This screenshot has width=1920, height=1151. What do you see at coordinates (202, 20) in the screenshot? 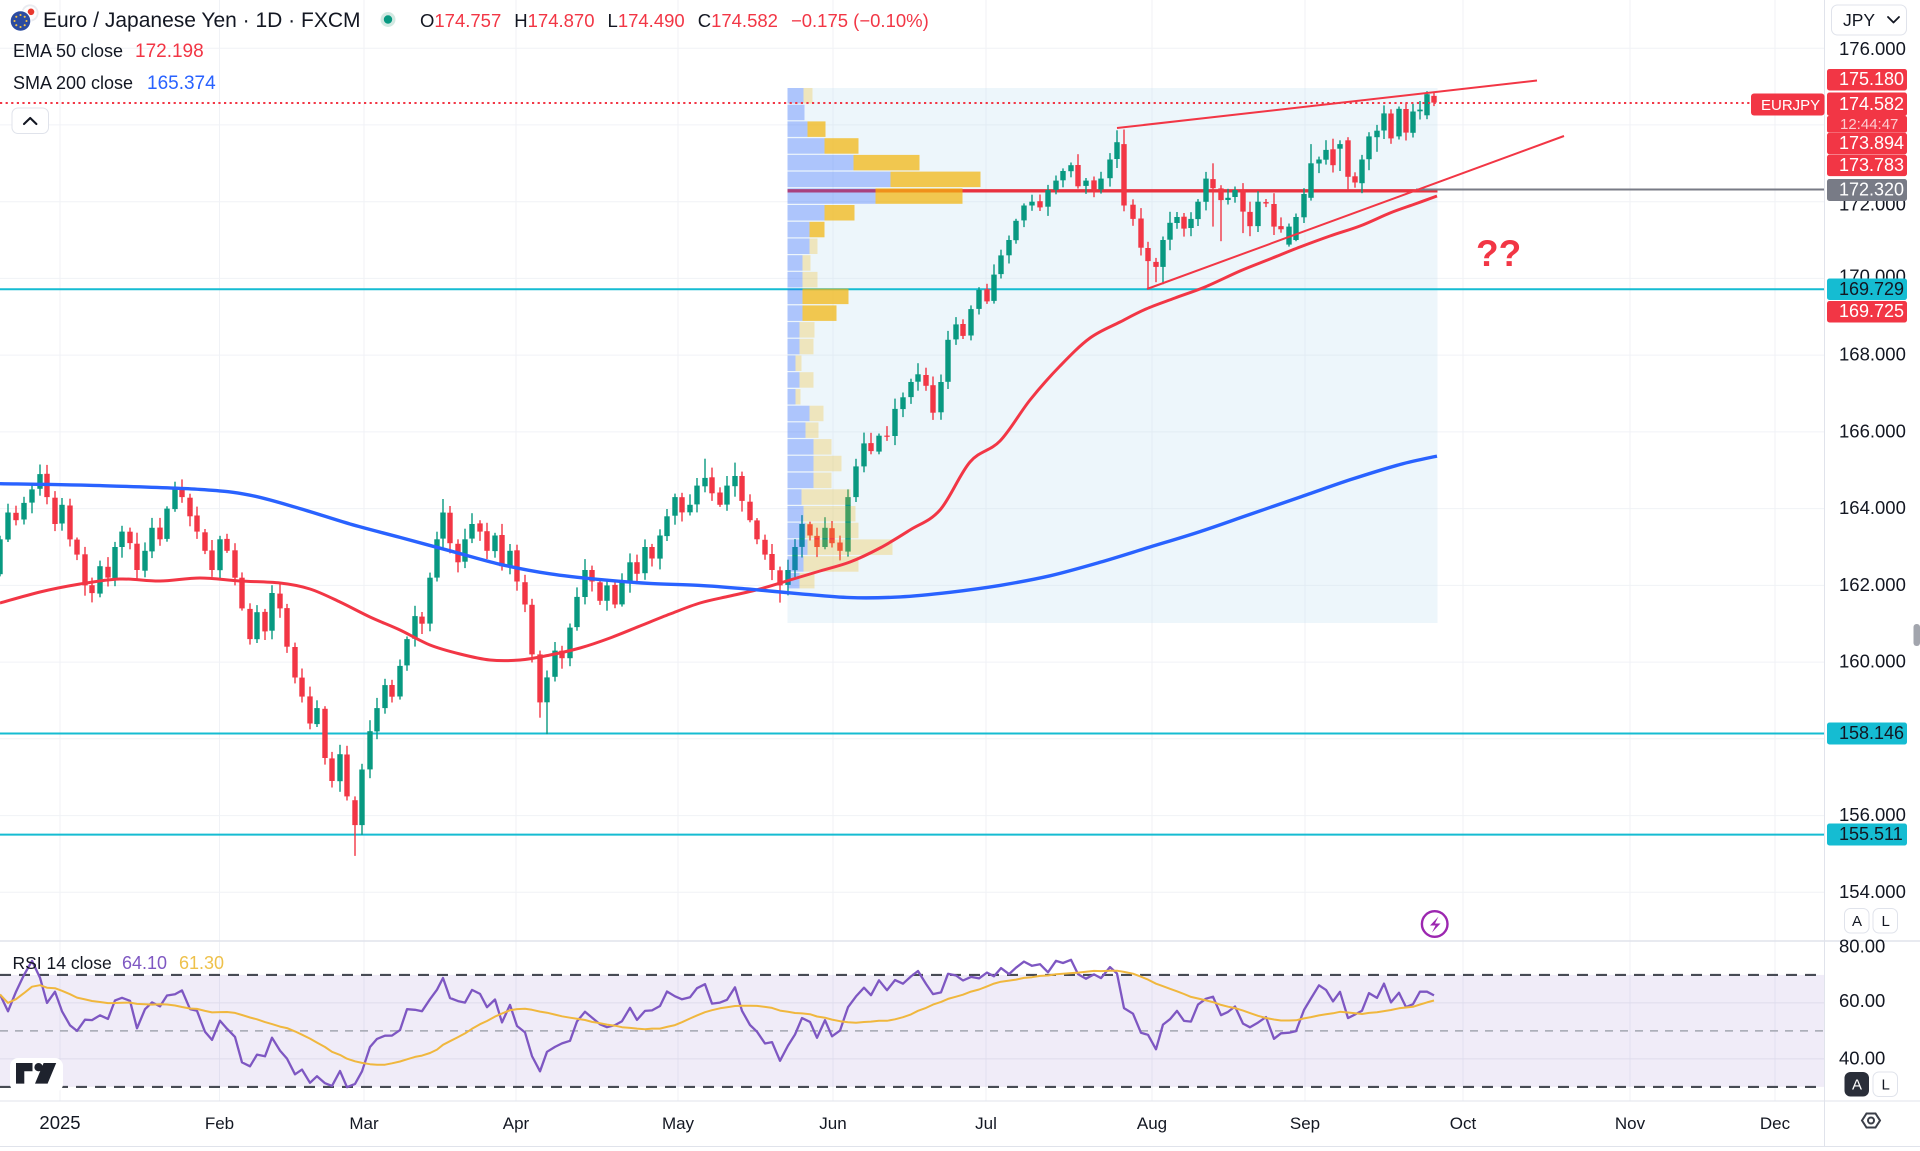
I see `svg-text:Euro / Japanese Yen · 1D · FXC: Euro / Japanese Yen · 1D · FXCM` at bounding box center [202, 20].